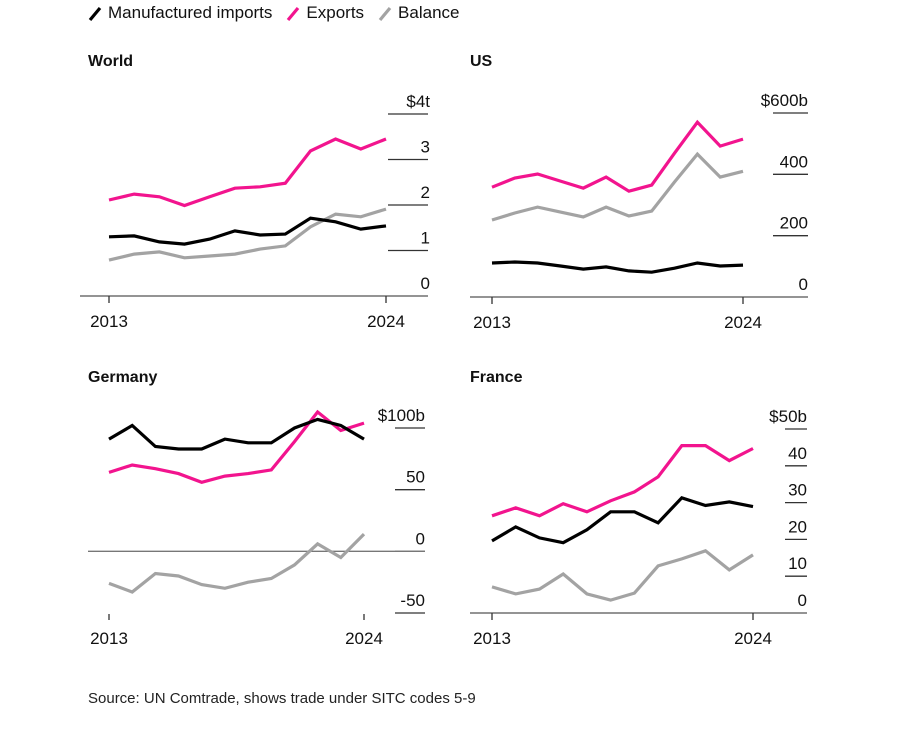 The image size is (900, 729). What do you see at coordinates (123, 377) in the screenshot?
I see `panel-title-germany: Germany` at bounding box center [123, 377].